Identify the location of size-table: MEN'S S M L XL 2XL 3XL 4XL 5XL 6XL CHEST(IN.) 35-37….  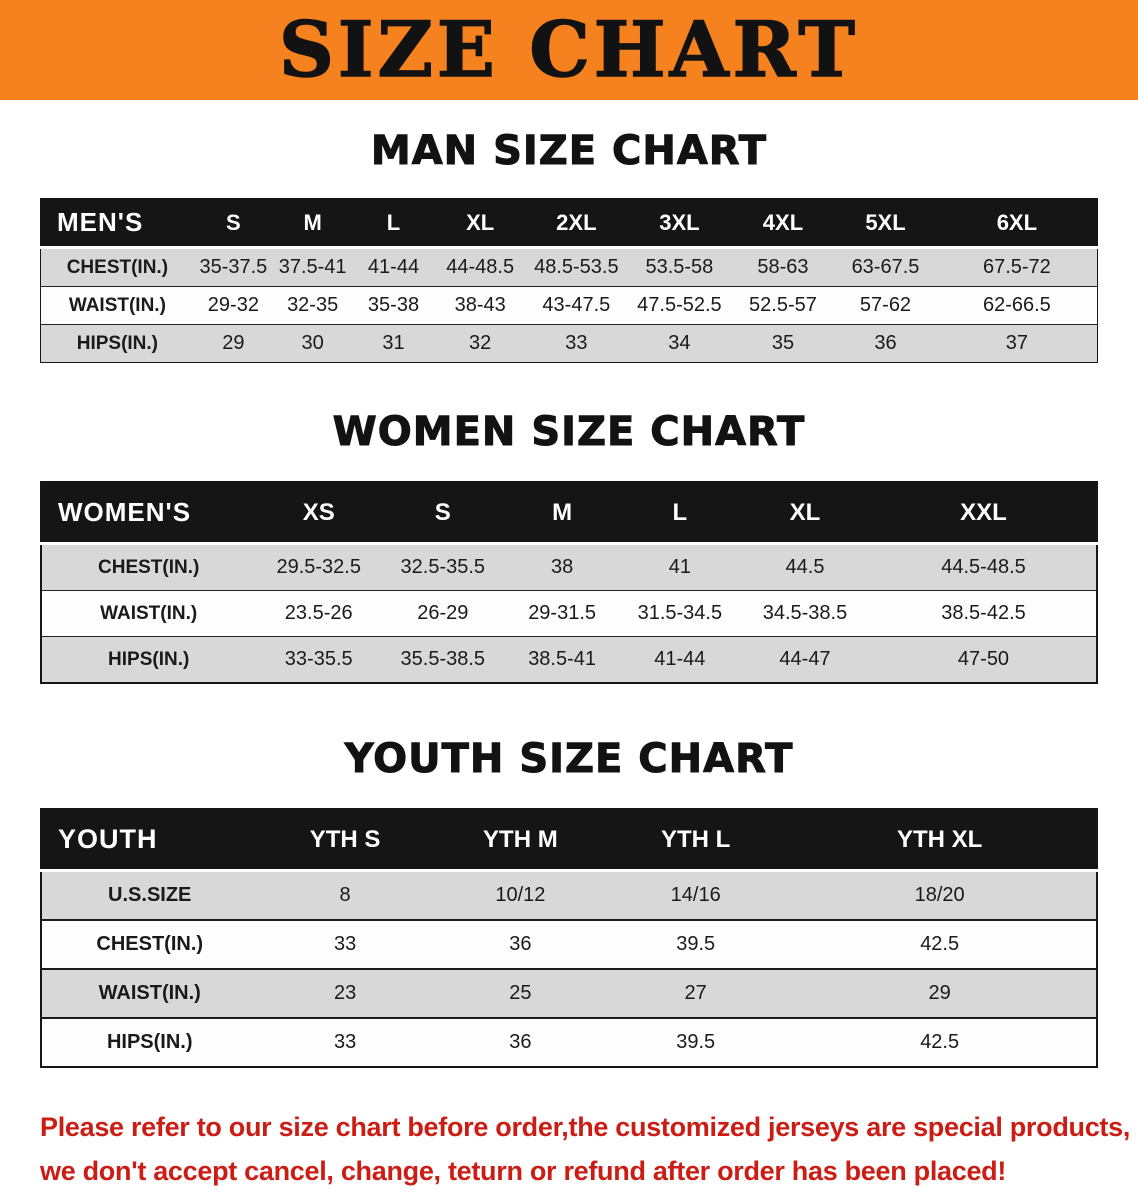
(569, 280).